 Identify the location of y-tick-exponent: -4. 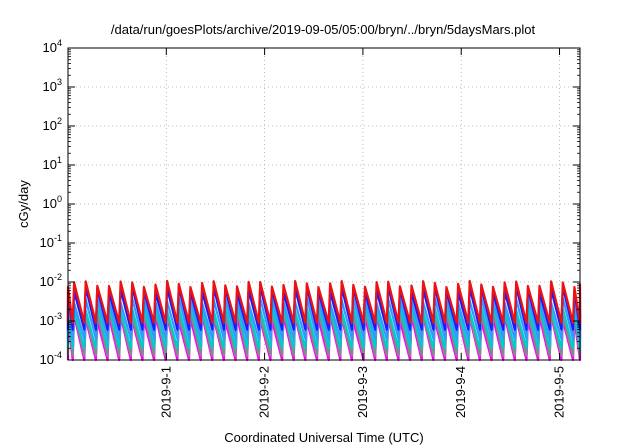
(58, 355).